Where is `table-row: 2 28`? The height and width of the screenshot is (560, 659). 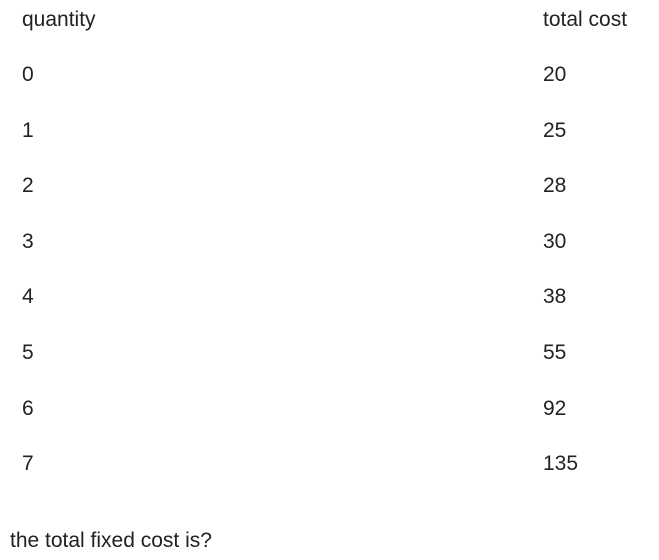
table-row: 2 28 is located at coordinates (329, 200).